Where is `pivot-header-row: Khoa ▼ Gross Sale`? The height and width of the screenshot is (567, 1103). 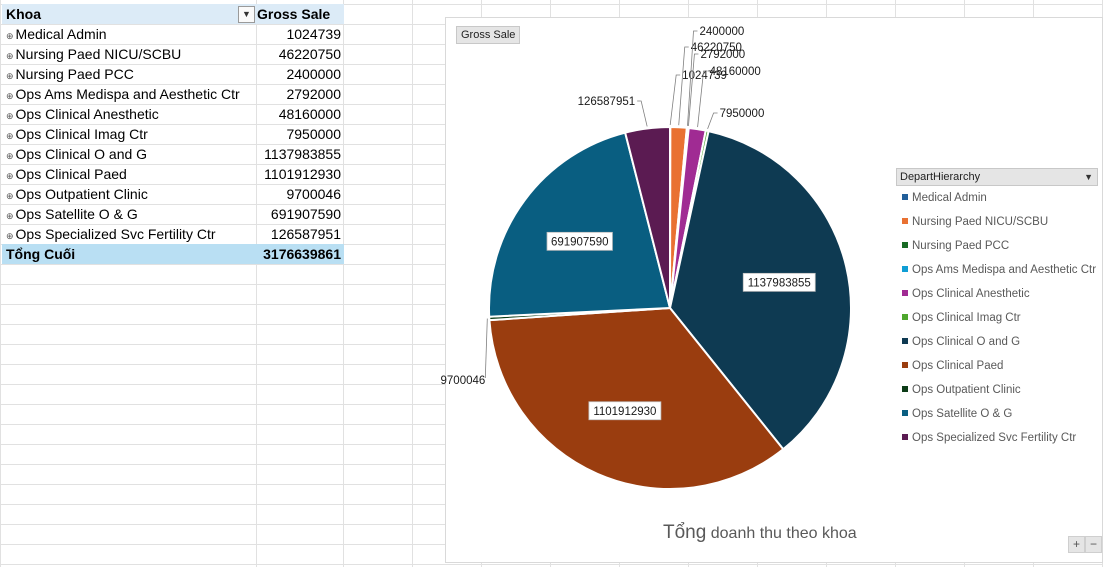 pivot-header-row: Khoa ▼ Gross Sale is located at coordinates (173, 14).